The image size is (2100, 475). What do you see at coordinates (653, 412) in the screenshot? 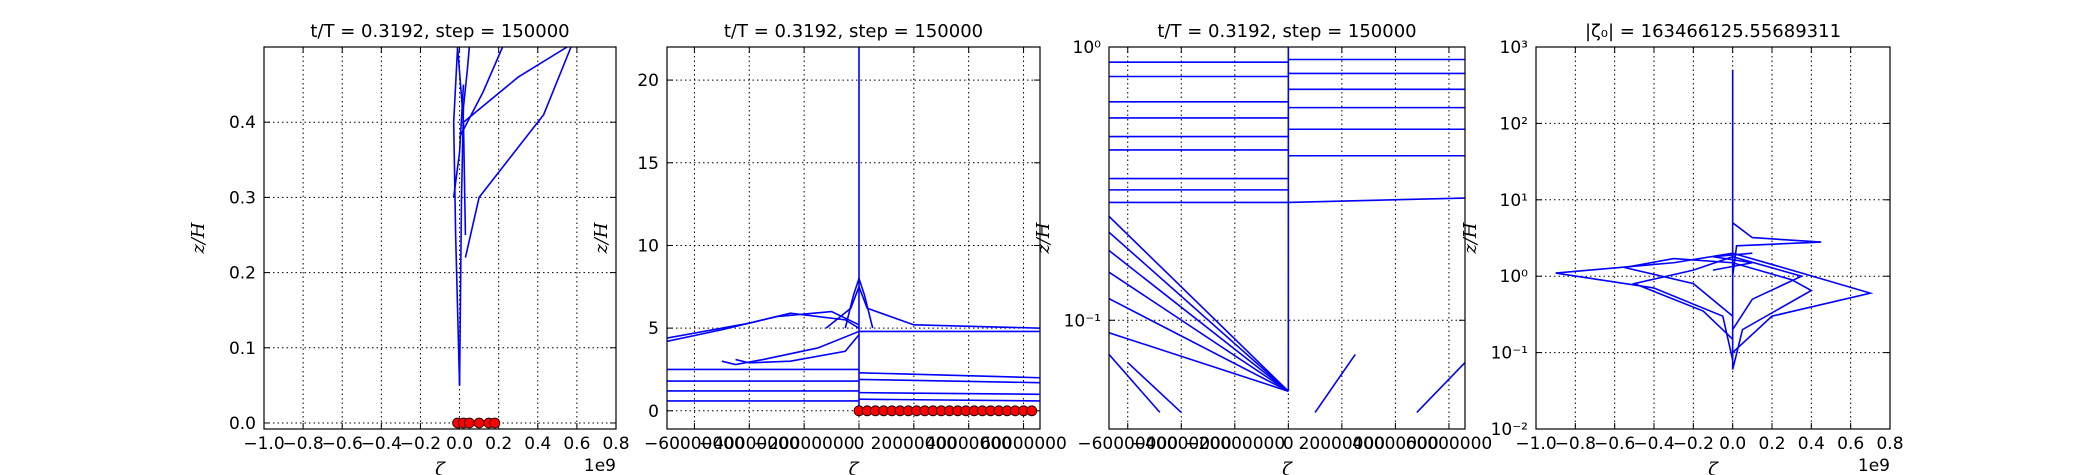
I see `y-tick-label: 0` at bounding box center [653, 412].